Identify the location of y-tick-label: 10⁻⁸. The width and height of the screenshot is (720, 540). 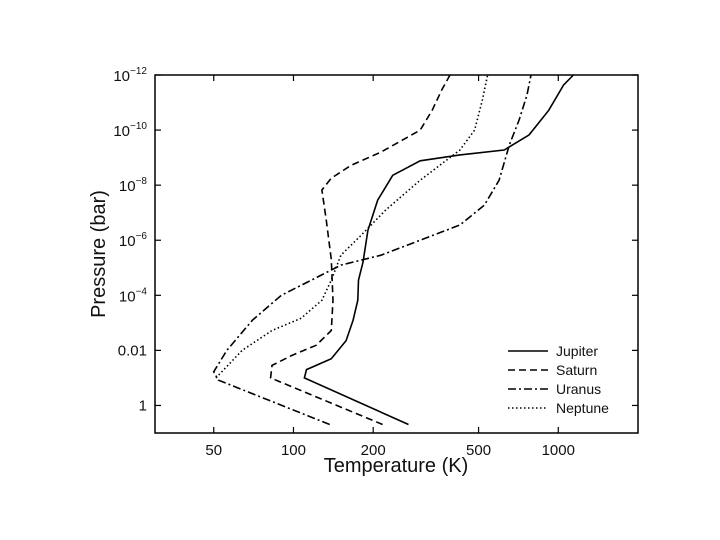
(133, 185).